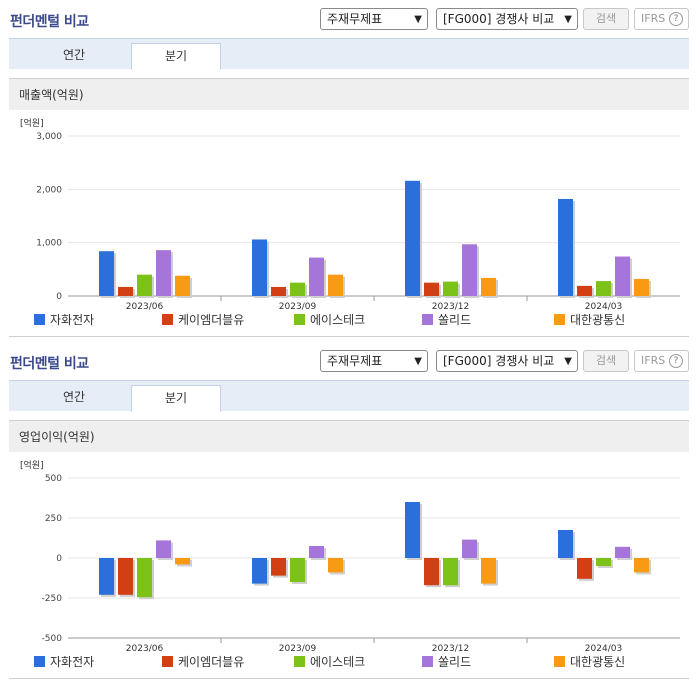  What do you see at coordinates (499, 361) in the screenshot?
I see `peer-group-select-value: [FG000] 경쟁사 비교` at bounding box center [499, 361].